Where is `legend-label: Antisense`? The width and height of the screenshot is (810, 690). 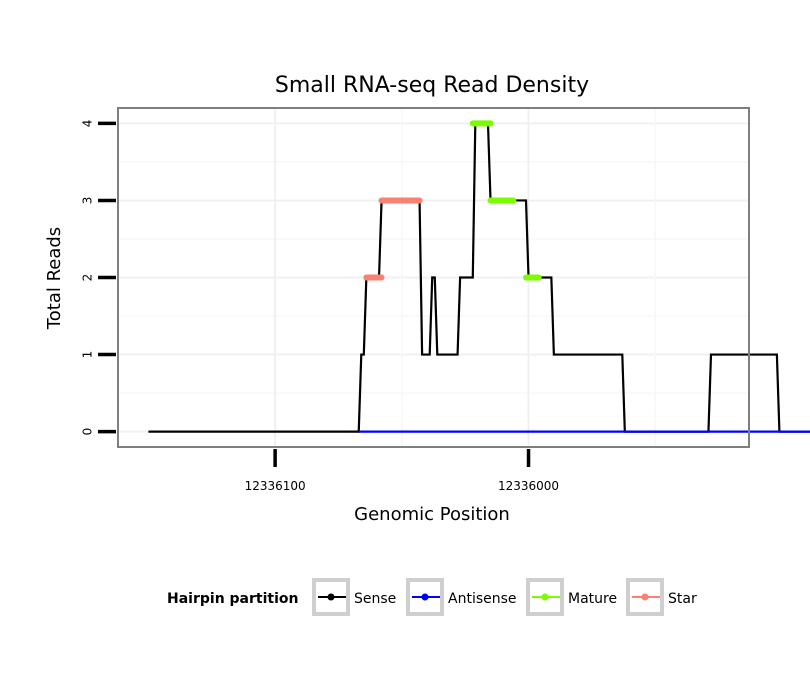
legend-label: Antisense is located at coordinates (482, 599).